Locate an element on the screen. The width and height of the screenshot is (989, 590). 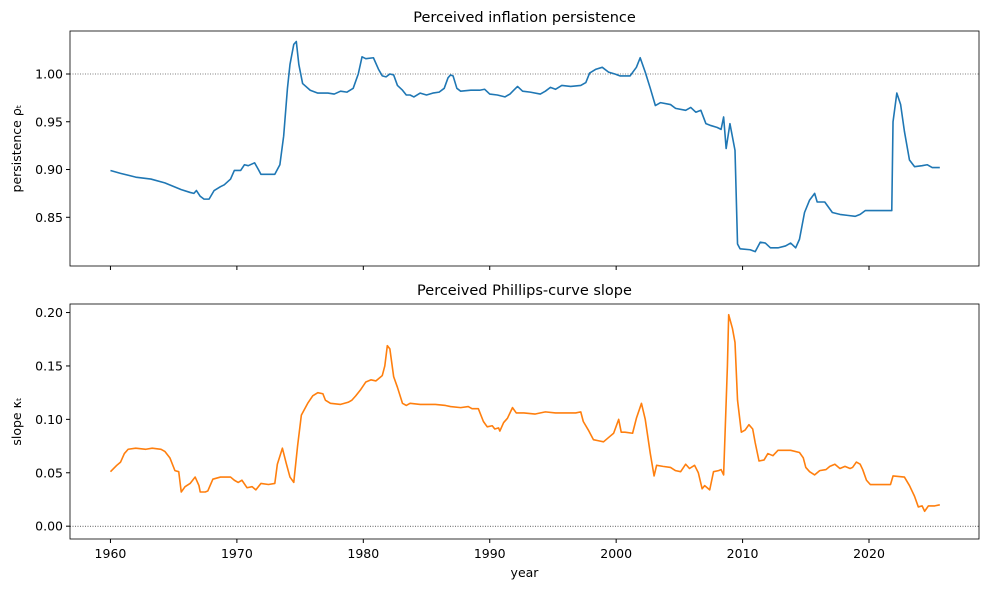
chart-title: Perceived Phillips-curve slope is located at coordinates (524, 291).